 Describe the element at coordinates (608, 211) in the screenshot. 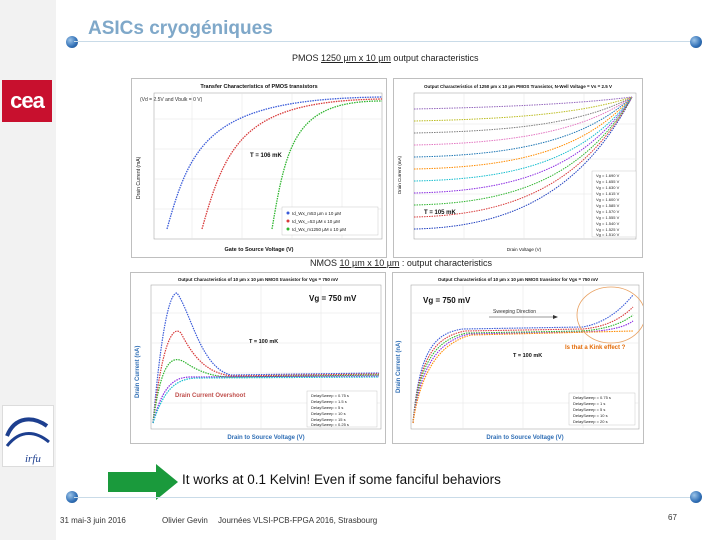

I see `legend-entry: Vg = 1.570 V` at that location.